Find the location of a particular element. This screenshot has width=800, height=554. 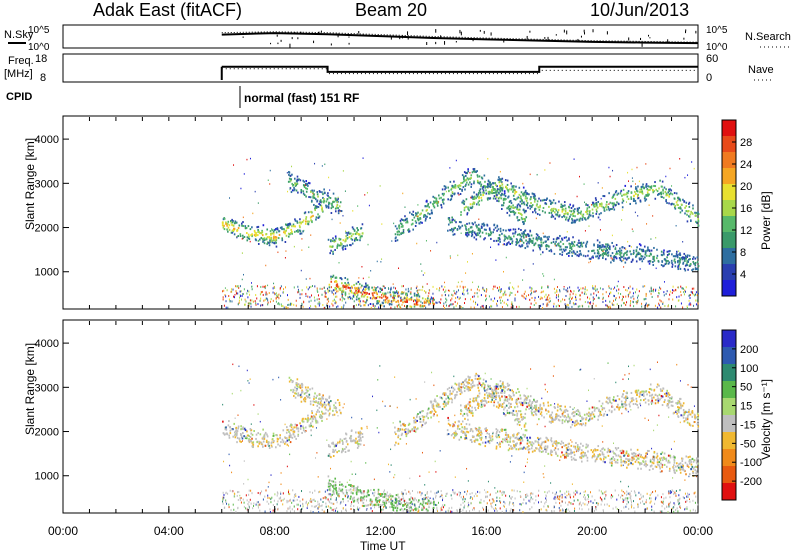

noise-marks is located at coordinates (460, 38).